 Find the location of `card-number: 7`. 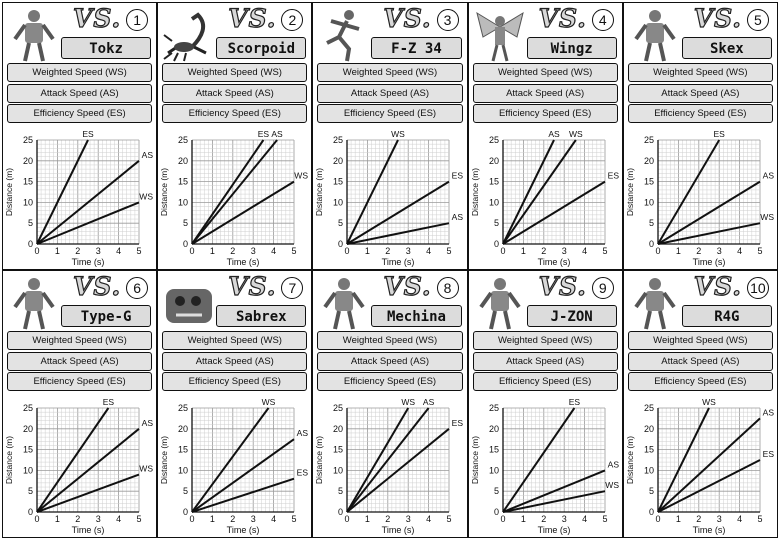

card-number: 7 is located at coordinates (292, 288).